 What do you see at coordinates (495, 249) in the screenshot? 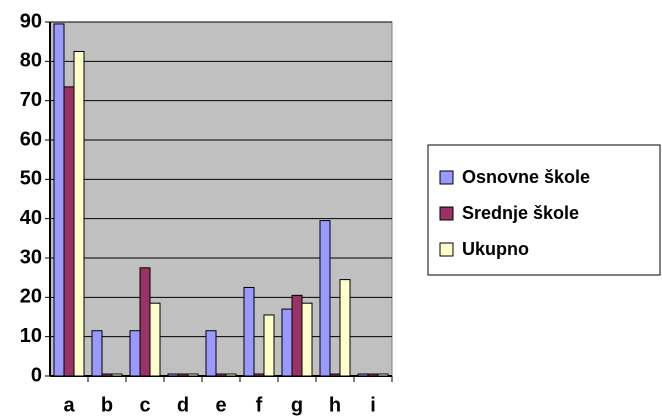
I see `legend-label: Ukupno` at bounding box center [495, 249].